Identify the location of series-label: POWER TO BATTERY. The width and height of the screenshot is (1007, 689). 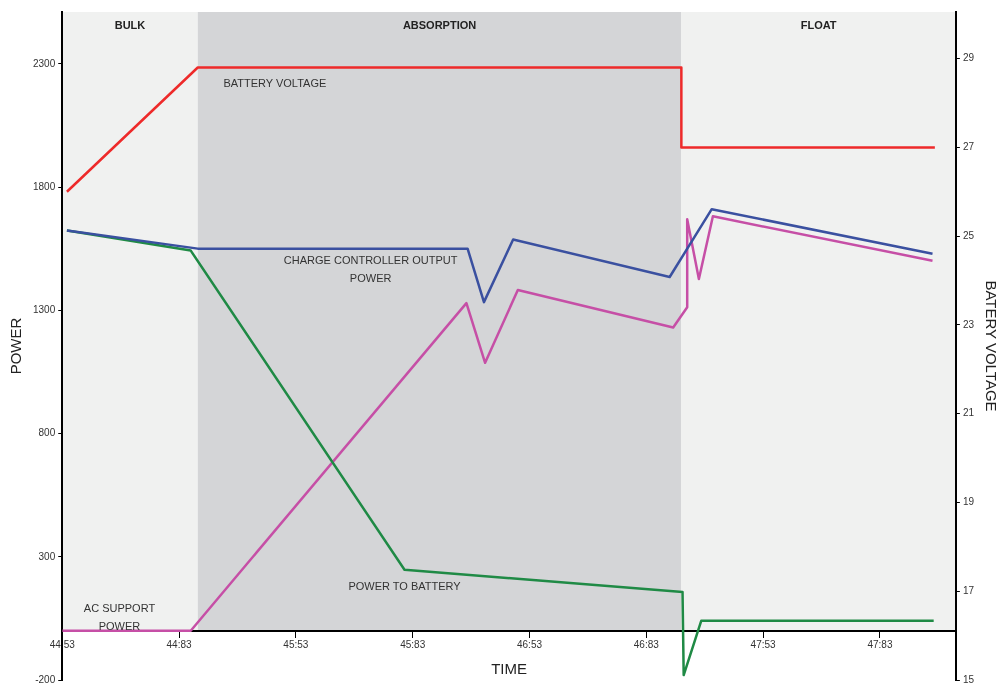
(405, 586).